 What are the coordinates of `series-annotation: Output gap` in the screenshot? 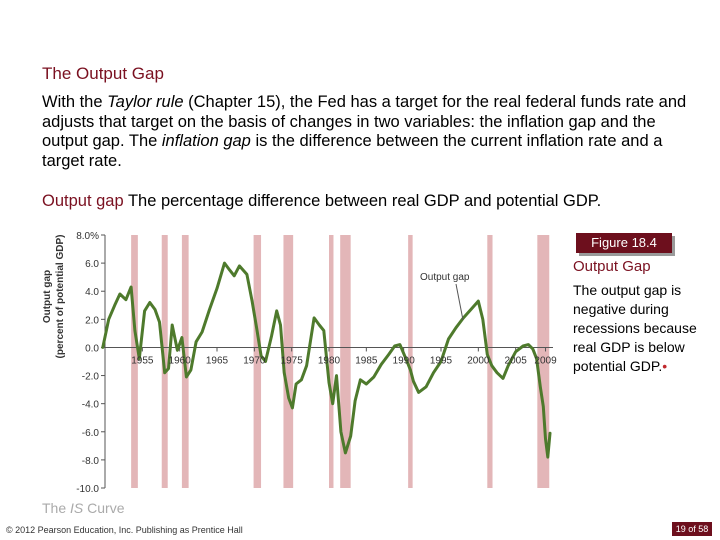 It's located at (445, 277).